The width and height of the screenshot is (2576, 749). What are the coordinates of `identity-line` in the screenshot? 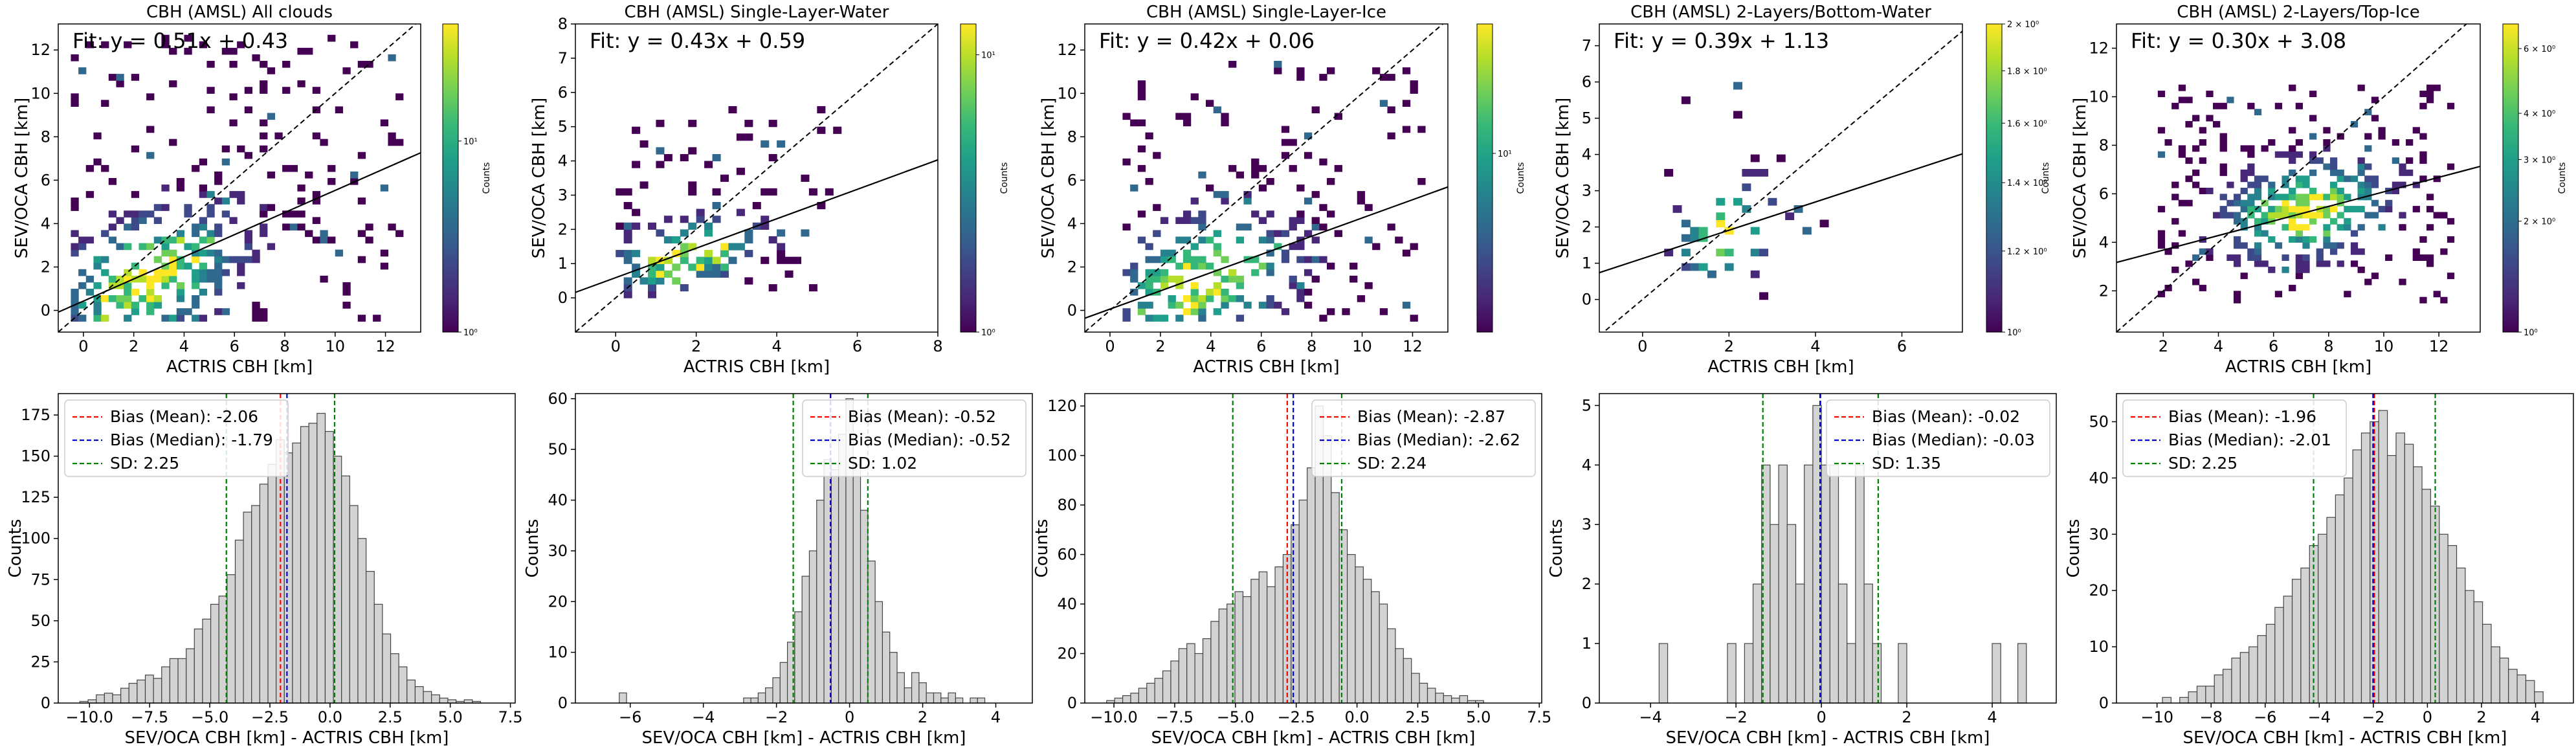 It's located at (2292, 178).